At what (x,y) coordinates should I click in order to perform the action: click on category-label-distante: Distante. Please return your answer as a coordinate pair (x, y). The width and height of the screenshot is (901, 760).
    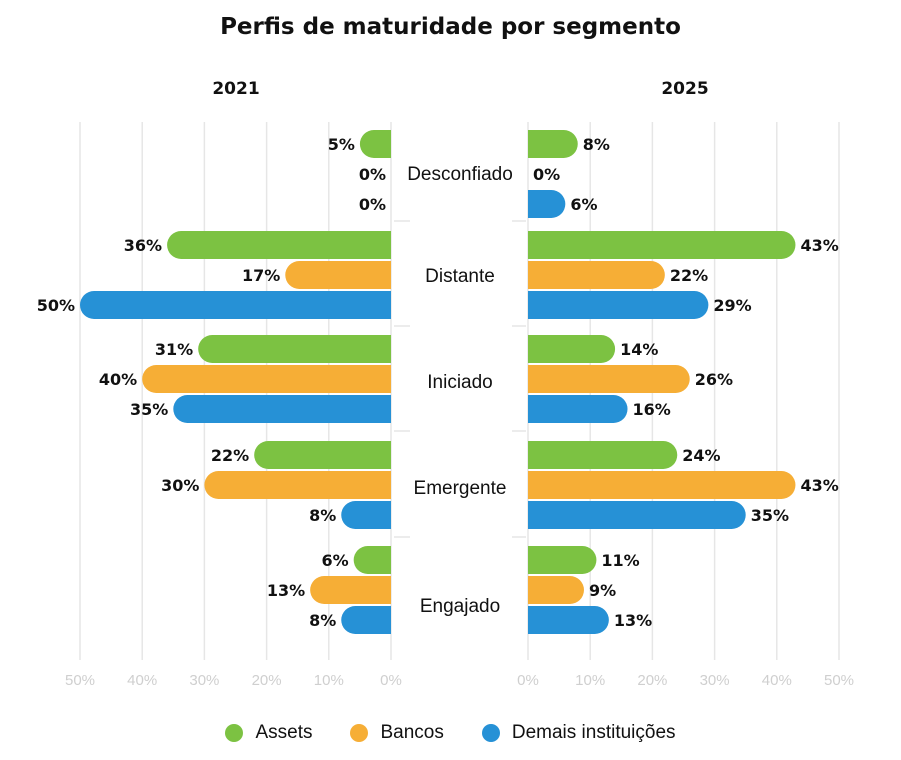
    Looking at the image, I should click on (460, 276).